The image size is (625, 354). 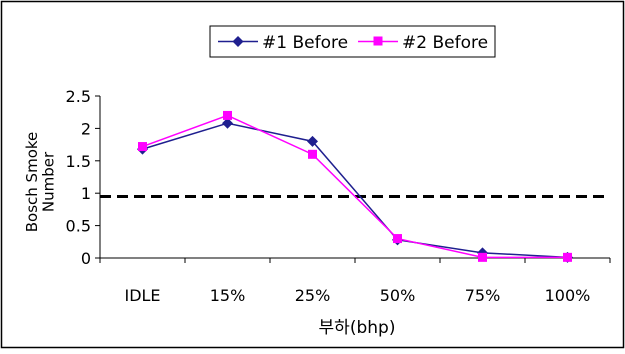 What do you see at coordinates (86, 193) in the screenshot?
I see `y-tick-label: 1` at bounding box center [86, 193].